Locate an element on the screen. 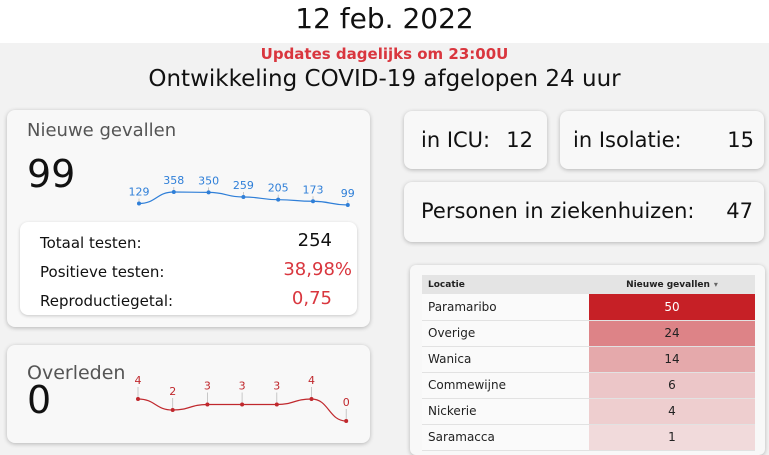 The height and width of the screenshot is (455, 769). positive-tests-label: Positieve testen: is located at coordinates (102, 272).